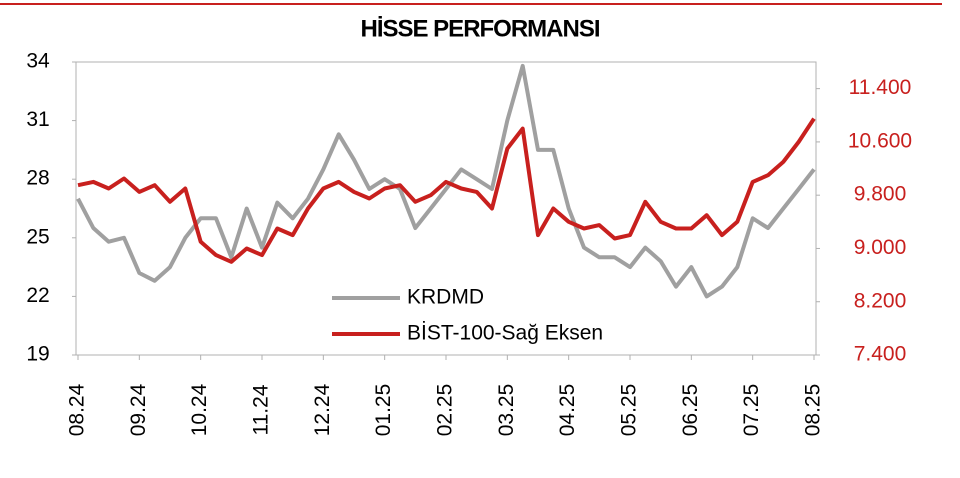 This screenshot has height=478, width=960. What do you see at coordinates (880, 300) in the screenshot?
I see `y2-tick-label: 8.200` at bounding box center [880, 300].